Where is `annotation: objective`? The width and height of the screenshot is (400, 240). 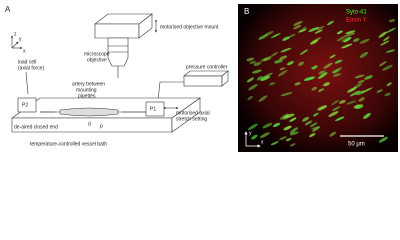 annotation: objective is located at coordinates (97, 60).